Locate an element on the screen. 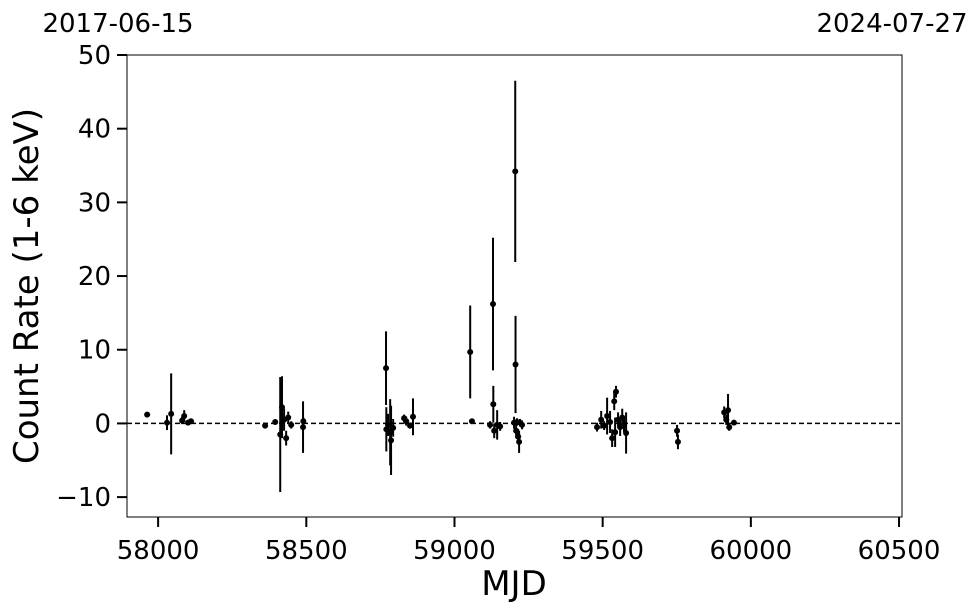 This screenshot has height=613, width=980. y-tick-label: 20 is located at coordinates (94, 277).